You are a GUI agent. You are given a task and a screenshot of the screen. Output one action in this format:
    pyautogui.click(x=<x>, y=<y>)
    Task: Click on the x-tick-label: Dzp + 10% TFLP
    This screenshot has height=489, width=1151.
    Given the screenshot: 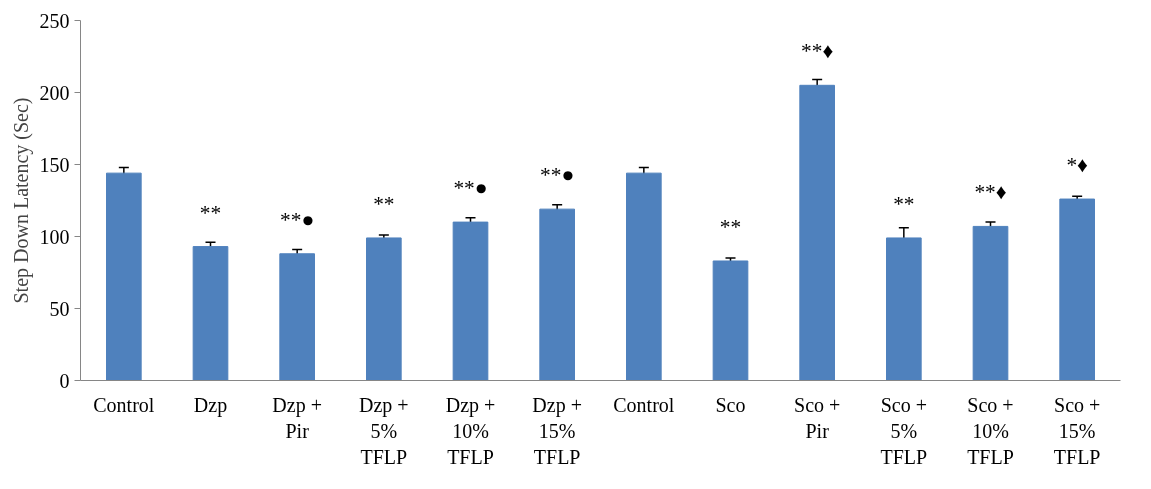 What is the action you would take?
    pyautogui.click(x=470, y=431)
    